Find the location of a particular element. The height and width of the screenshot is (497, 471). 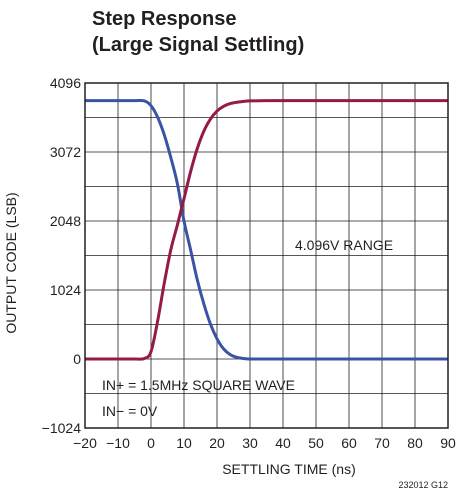

x-tick-label: 80 is located at coordinates (415, 443).